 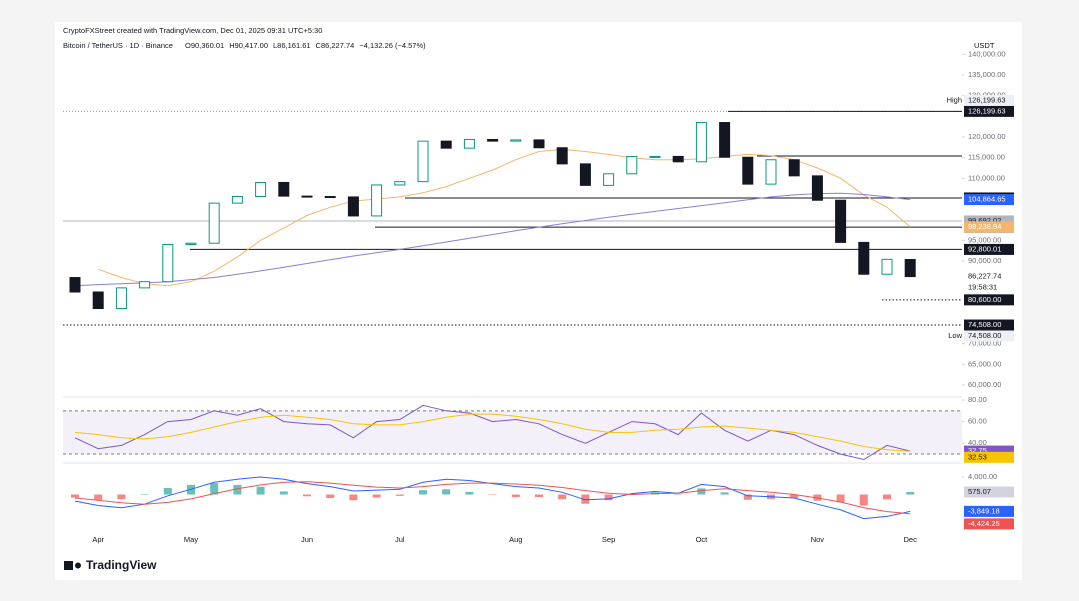 What do you see at coordinates (984, 510) in the screenshot?
I see `macd-value: -3,849.18` at bounding box center [984, 510].